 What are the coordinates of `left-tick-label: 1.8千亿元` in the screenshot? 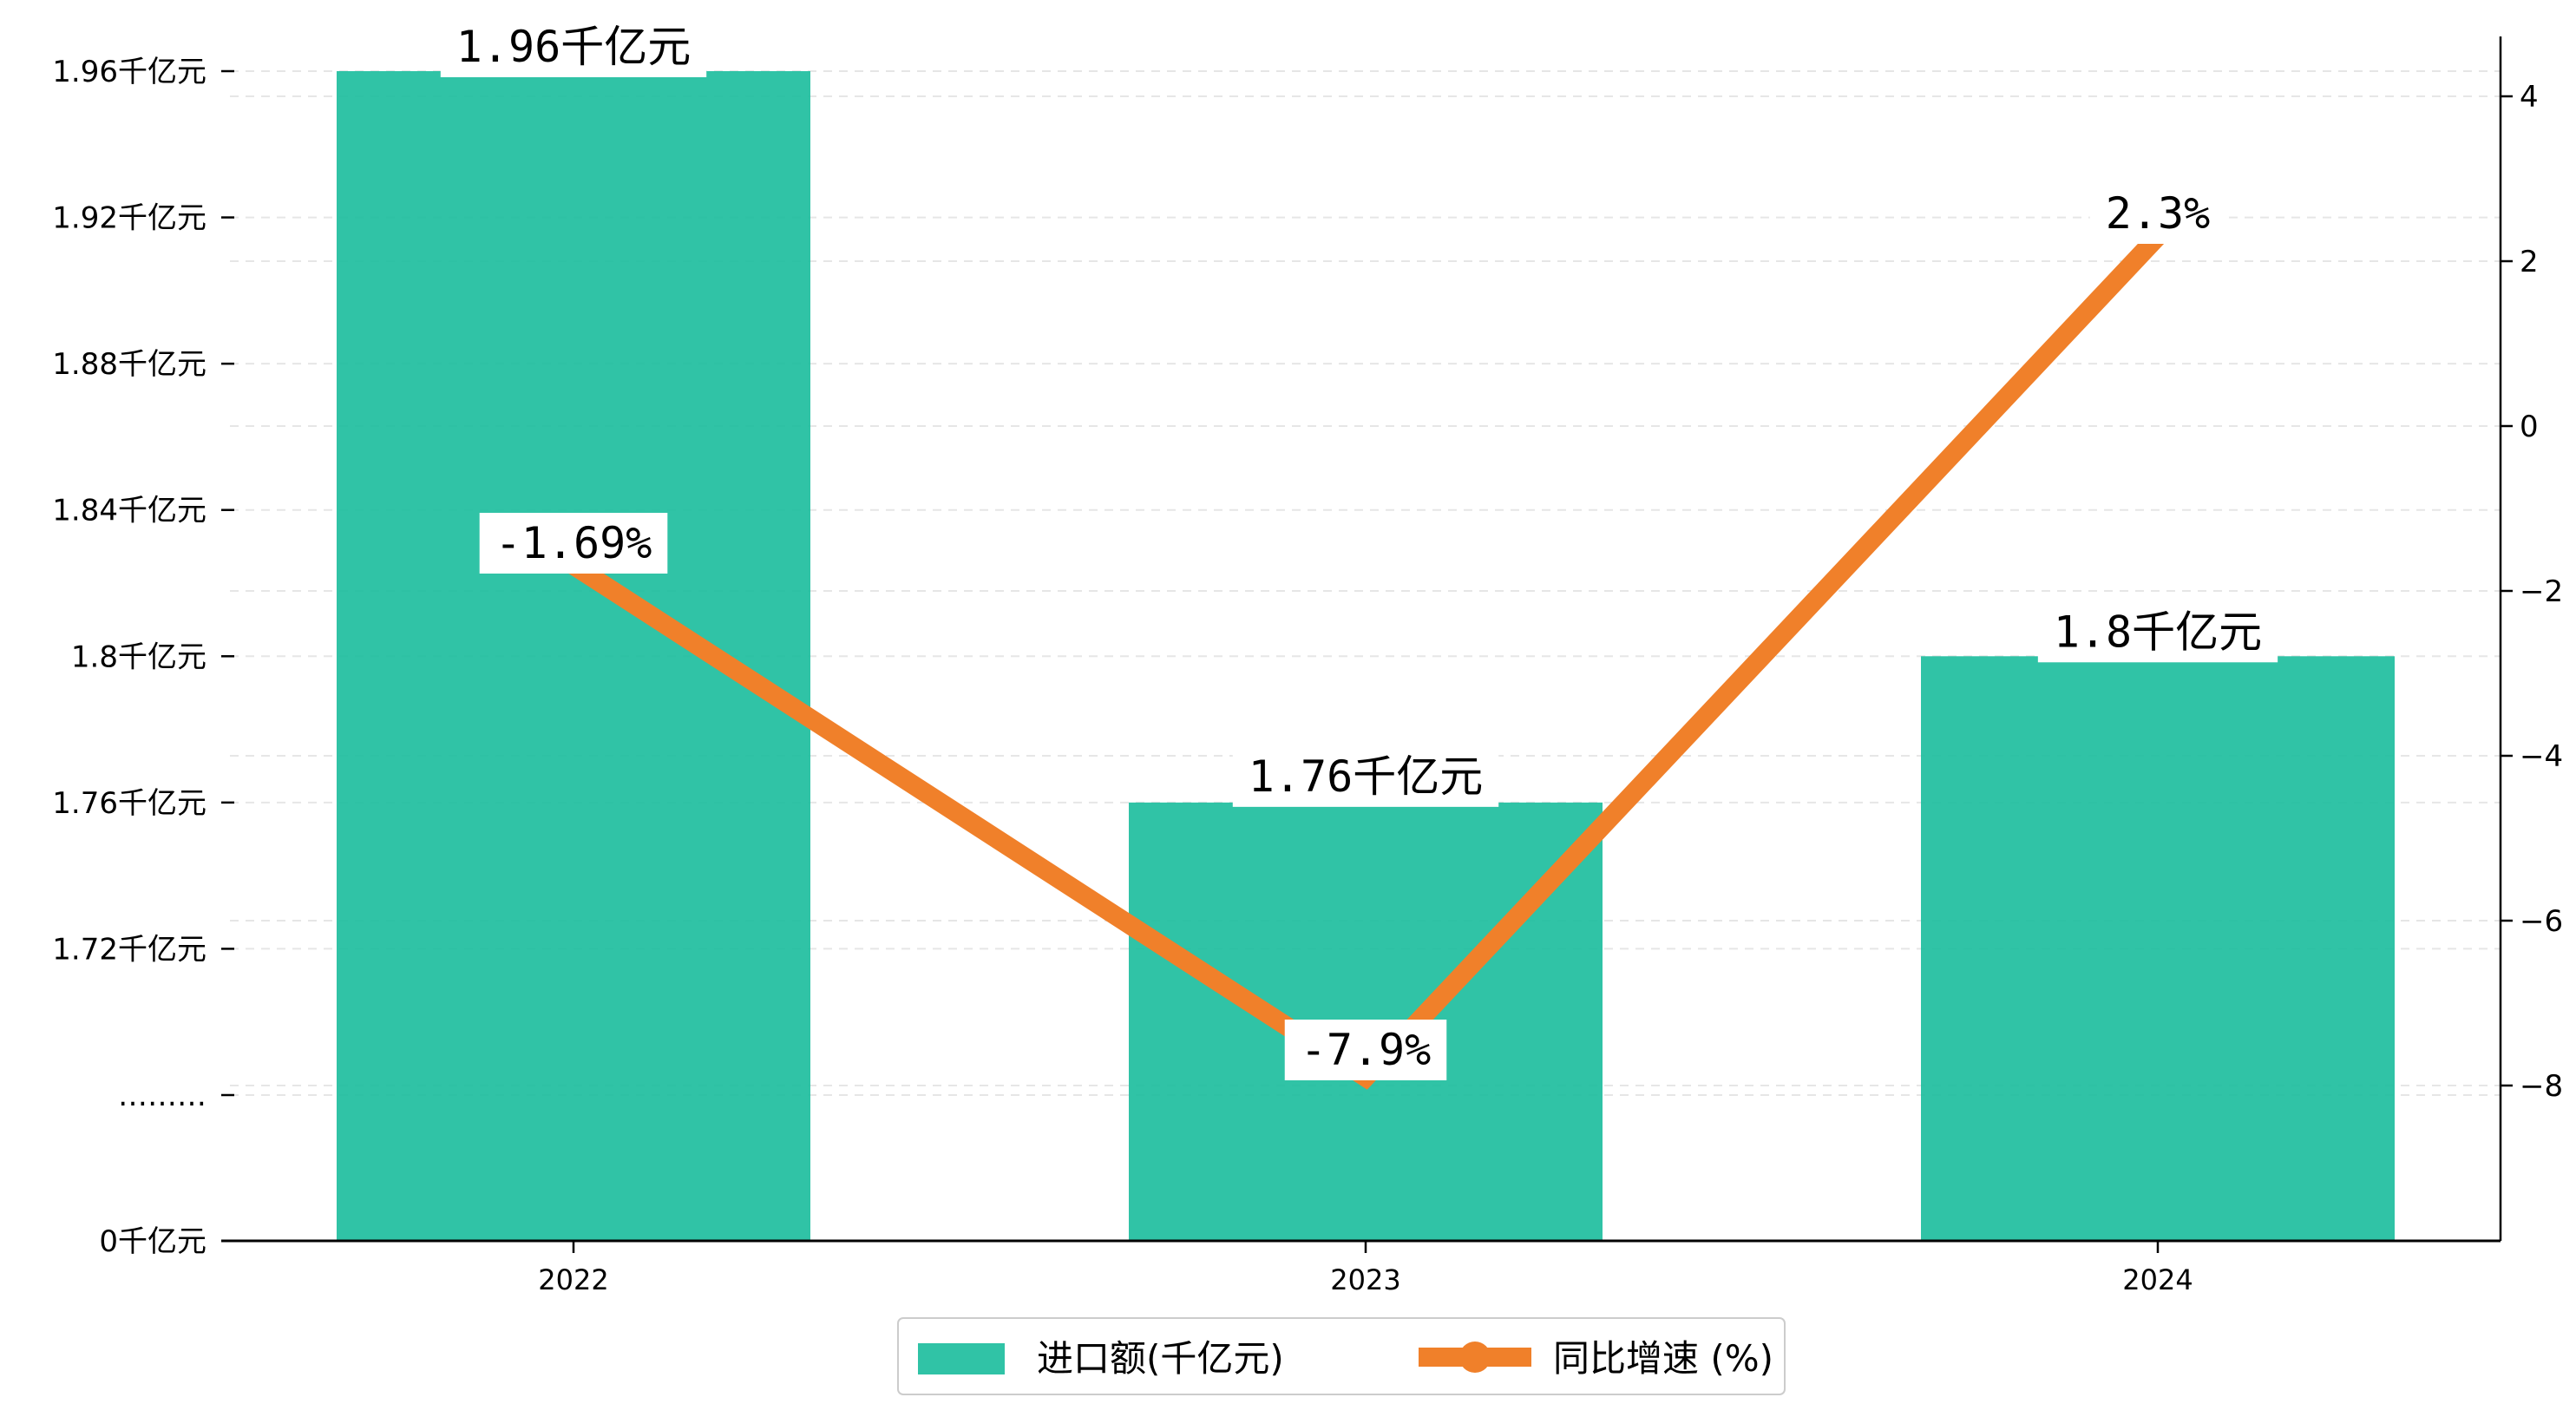 It's located at (138, 657).